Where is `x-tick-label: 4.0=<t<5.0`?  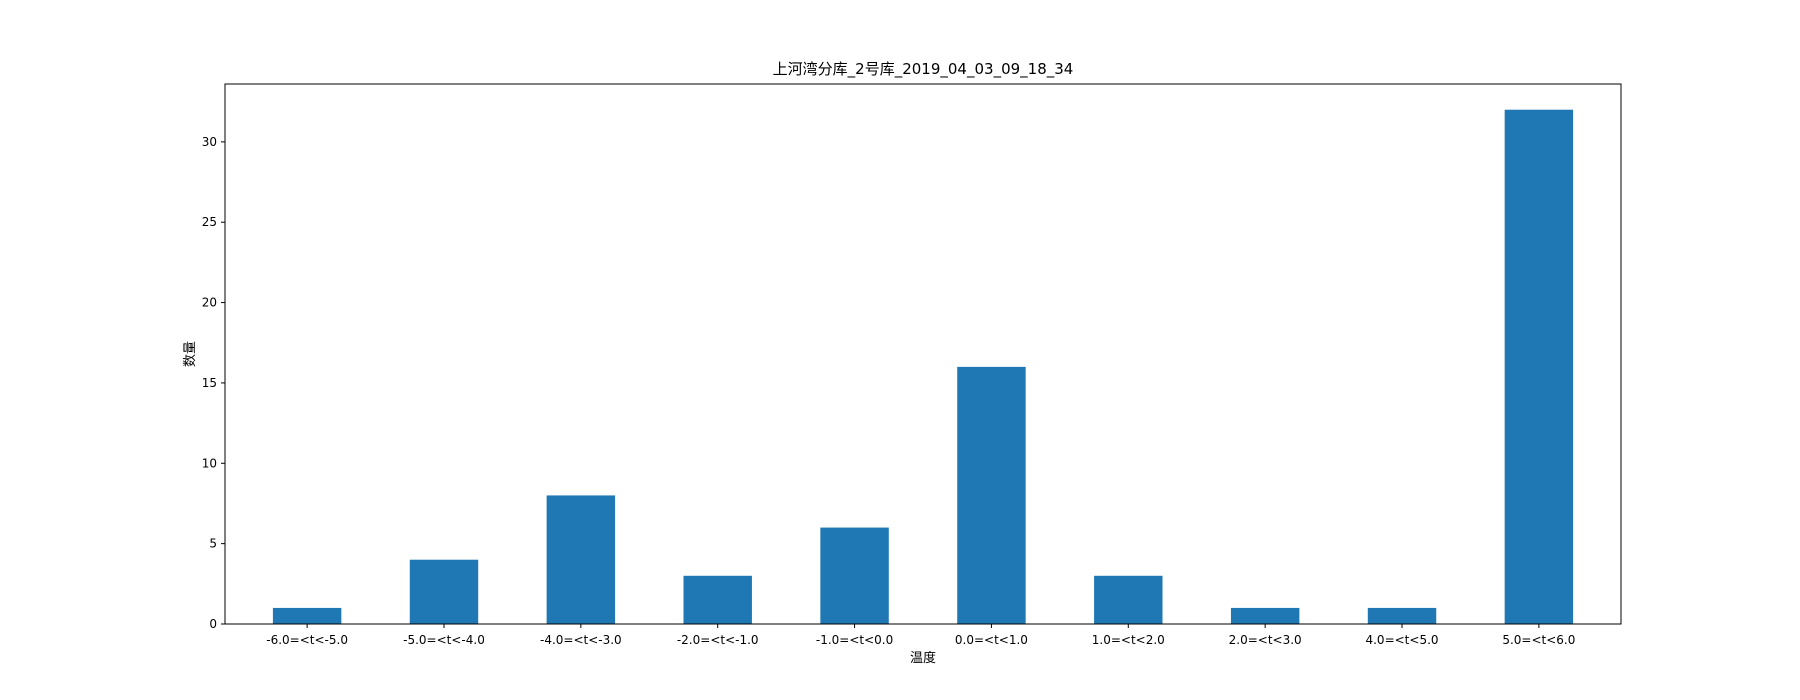
x-tick-label: 4.0=<t<5.0 is located at coordinates (1401, 640).